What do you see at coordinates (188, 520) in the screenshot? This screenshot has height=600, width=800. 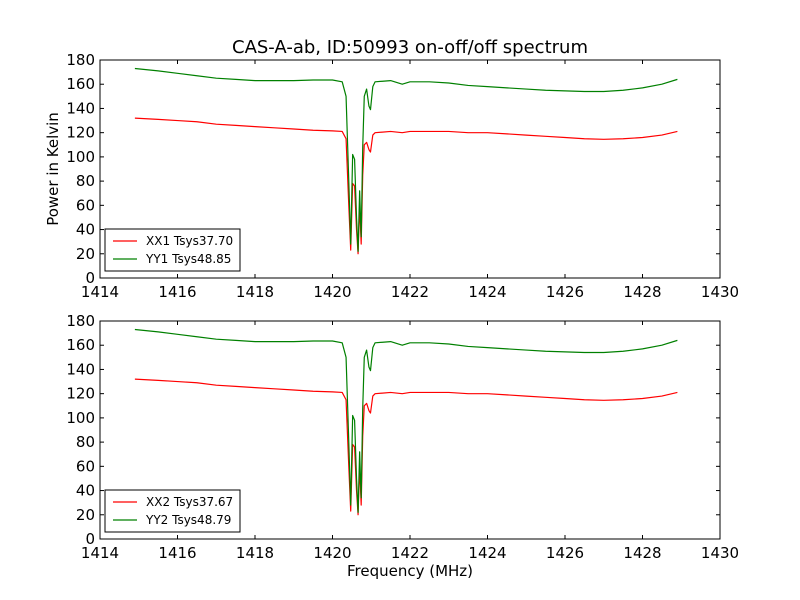 I see `legend-label: YY2 Tsys48.79` at bounding box center [188, 520].